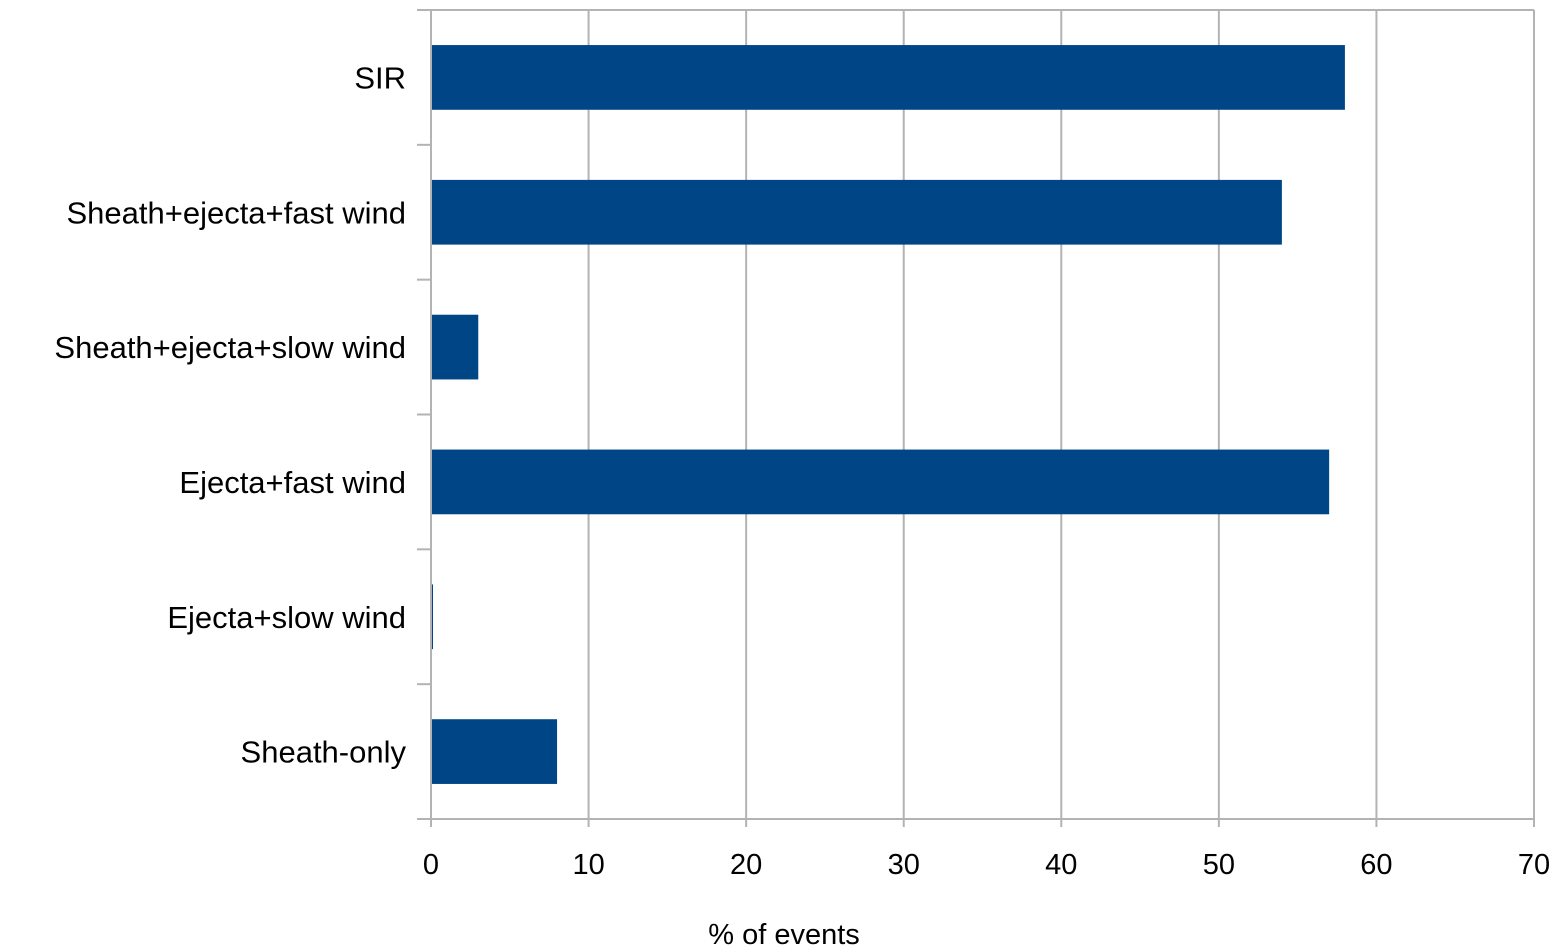 The height and width of the screenshot is (950, 1560). I want to click on y-category-label: SIR, so click(380, 77).